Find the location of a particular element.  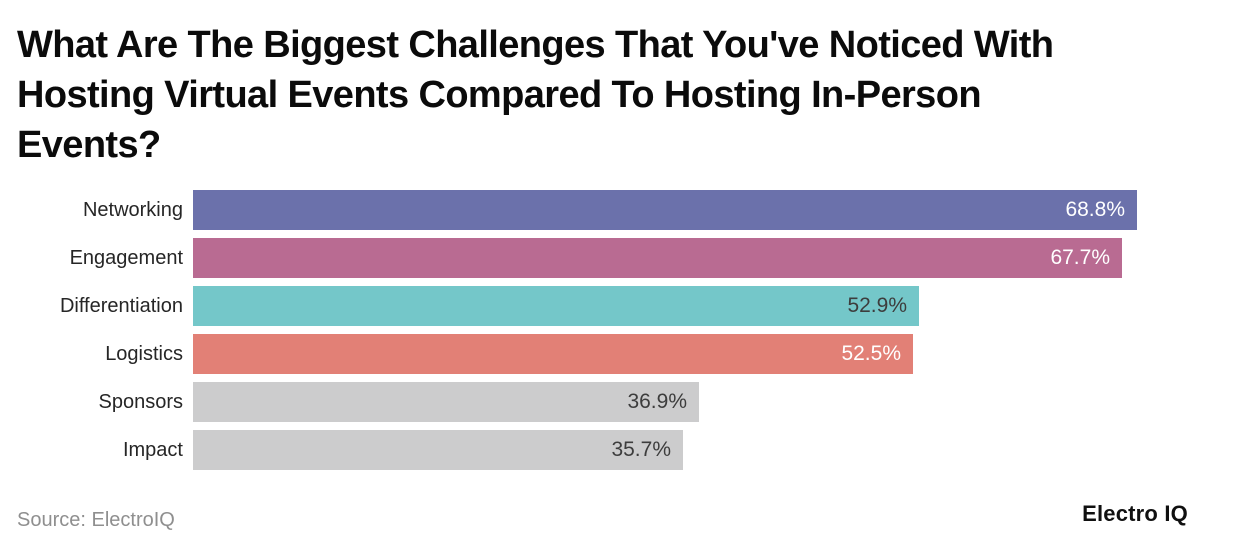

bar-category-label: Differentiation is located at coordinates (121, 305).